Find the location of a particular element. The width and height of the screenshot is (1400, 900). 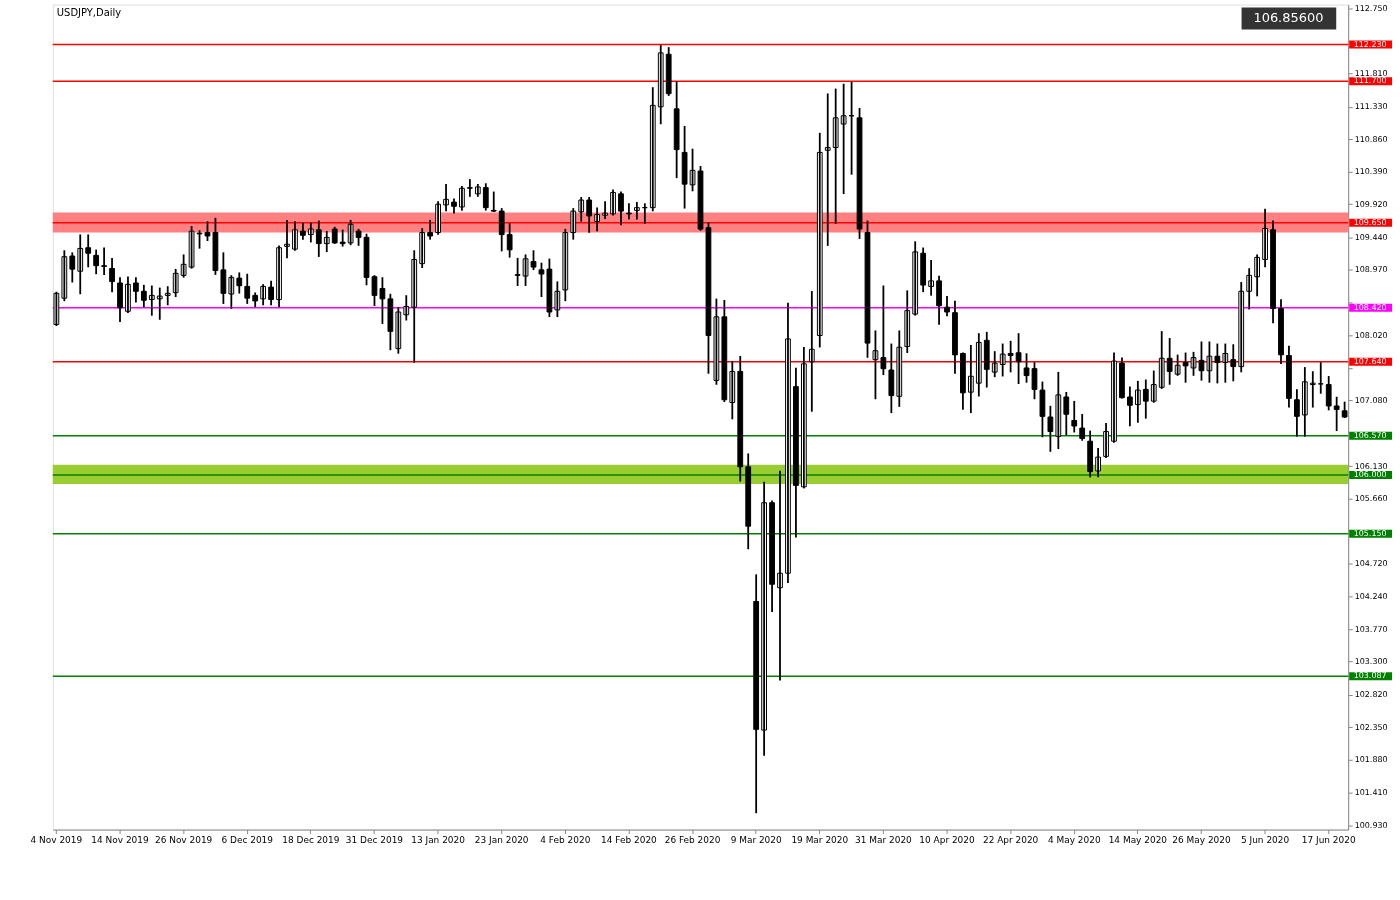

y-tick-label: 108.020 is located at coordinates (1371, 335).